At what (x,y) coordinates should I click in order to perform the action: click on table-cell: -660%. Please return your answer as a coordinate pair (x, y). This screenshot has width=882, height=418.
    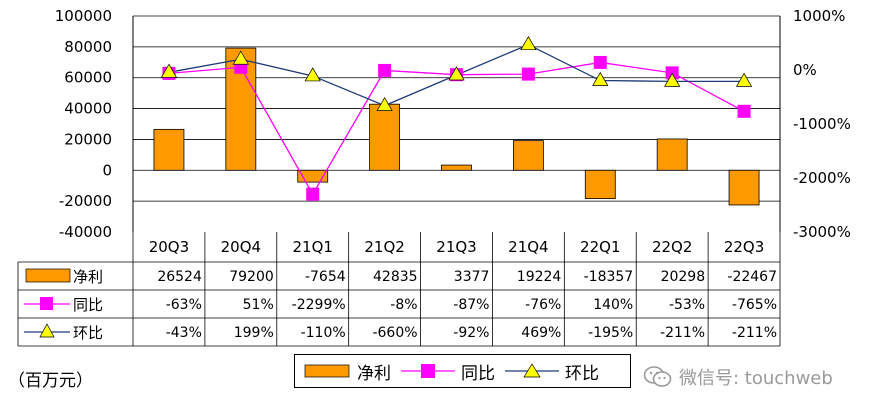
    Looking at the image, I should click on (394, 333).